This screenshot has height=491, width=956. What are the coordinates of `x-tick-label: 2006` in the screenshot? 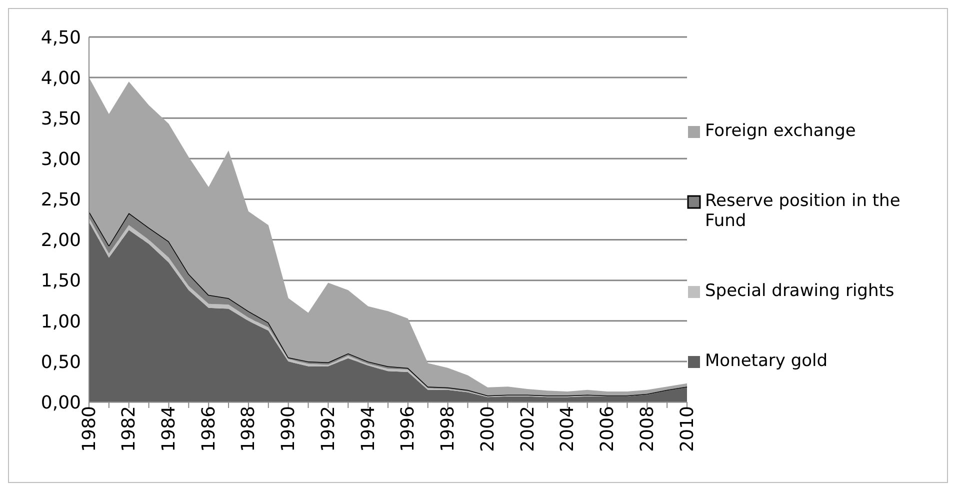 It's located at (607, 429).